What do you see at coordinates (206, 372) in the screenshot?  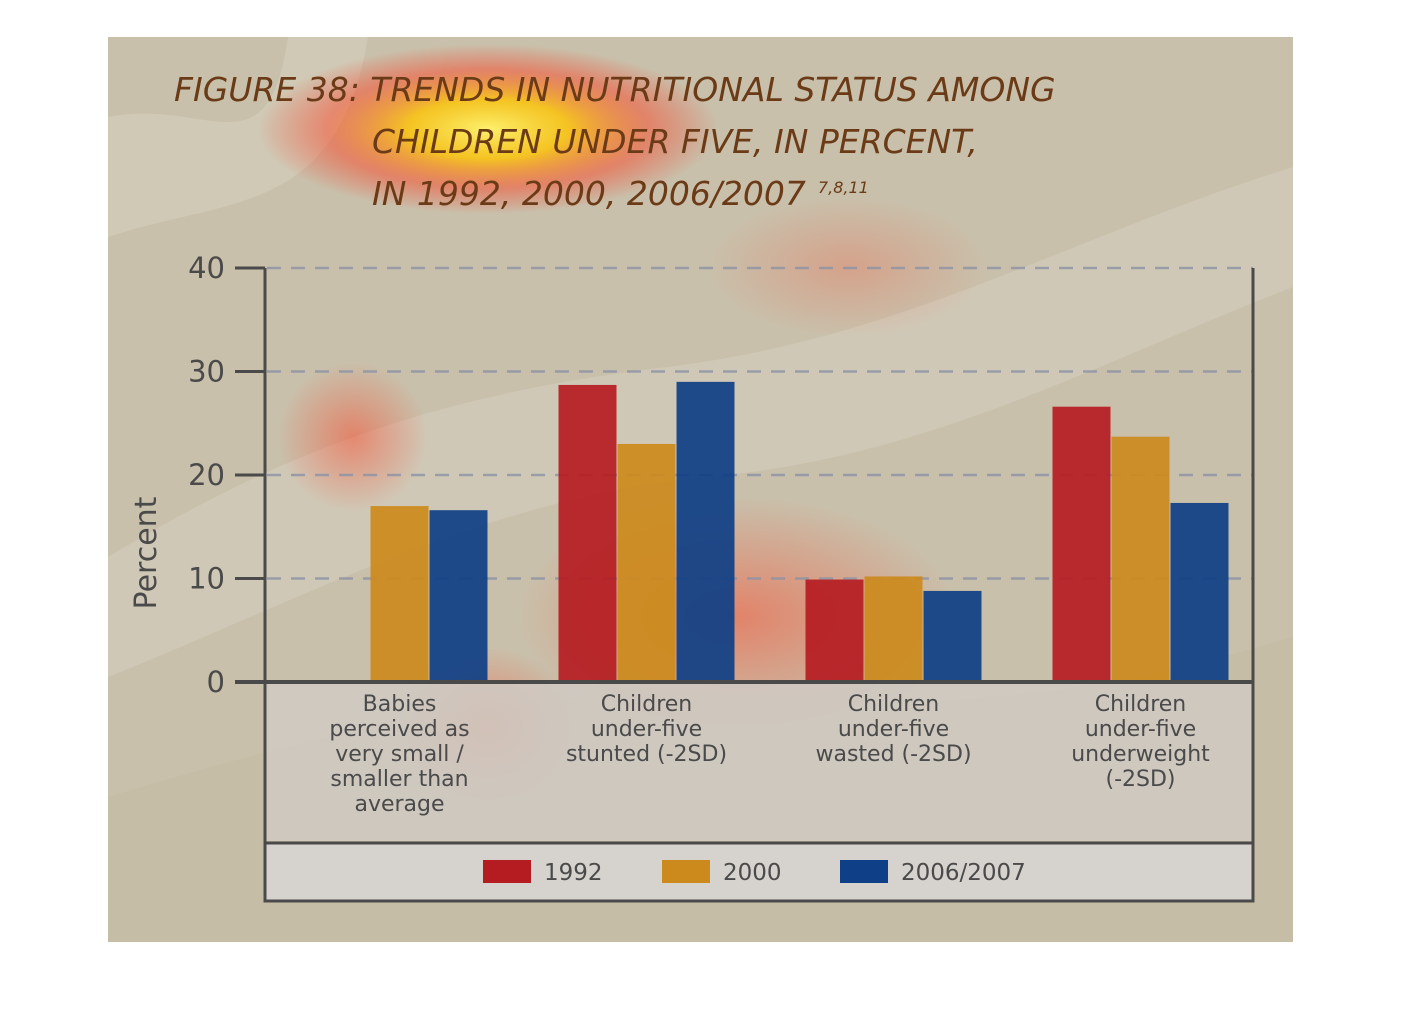 I see `y-tick-label: 30` at bounding box center [206, 372].